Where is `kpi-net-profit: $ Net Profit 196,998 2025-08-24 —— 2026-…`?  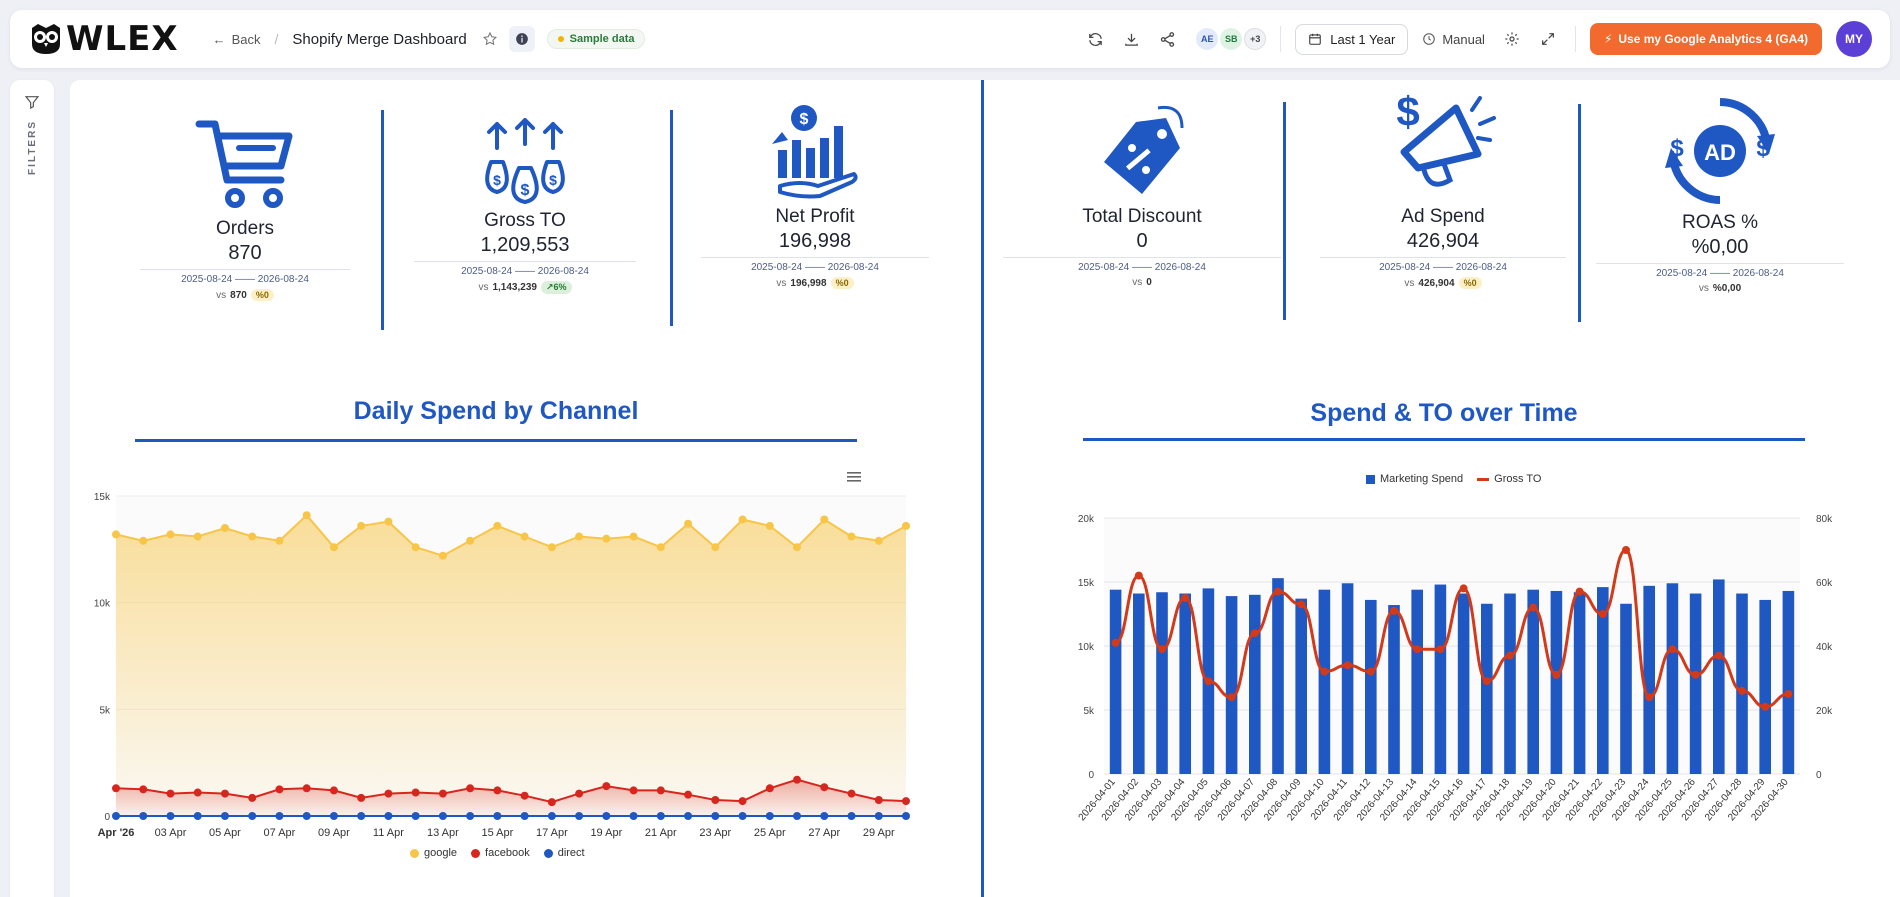
kpi-net-profit: $ Net Profit 196,998 2025-08-24 —— 2026-… is located at coordinates (815, 196).